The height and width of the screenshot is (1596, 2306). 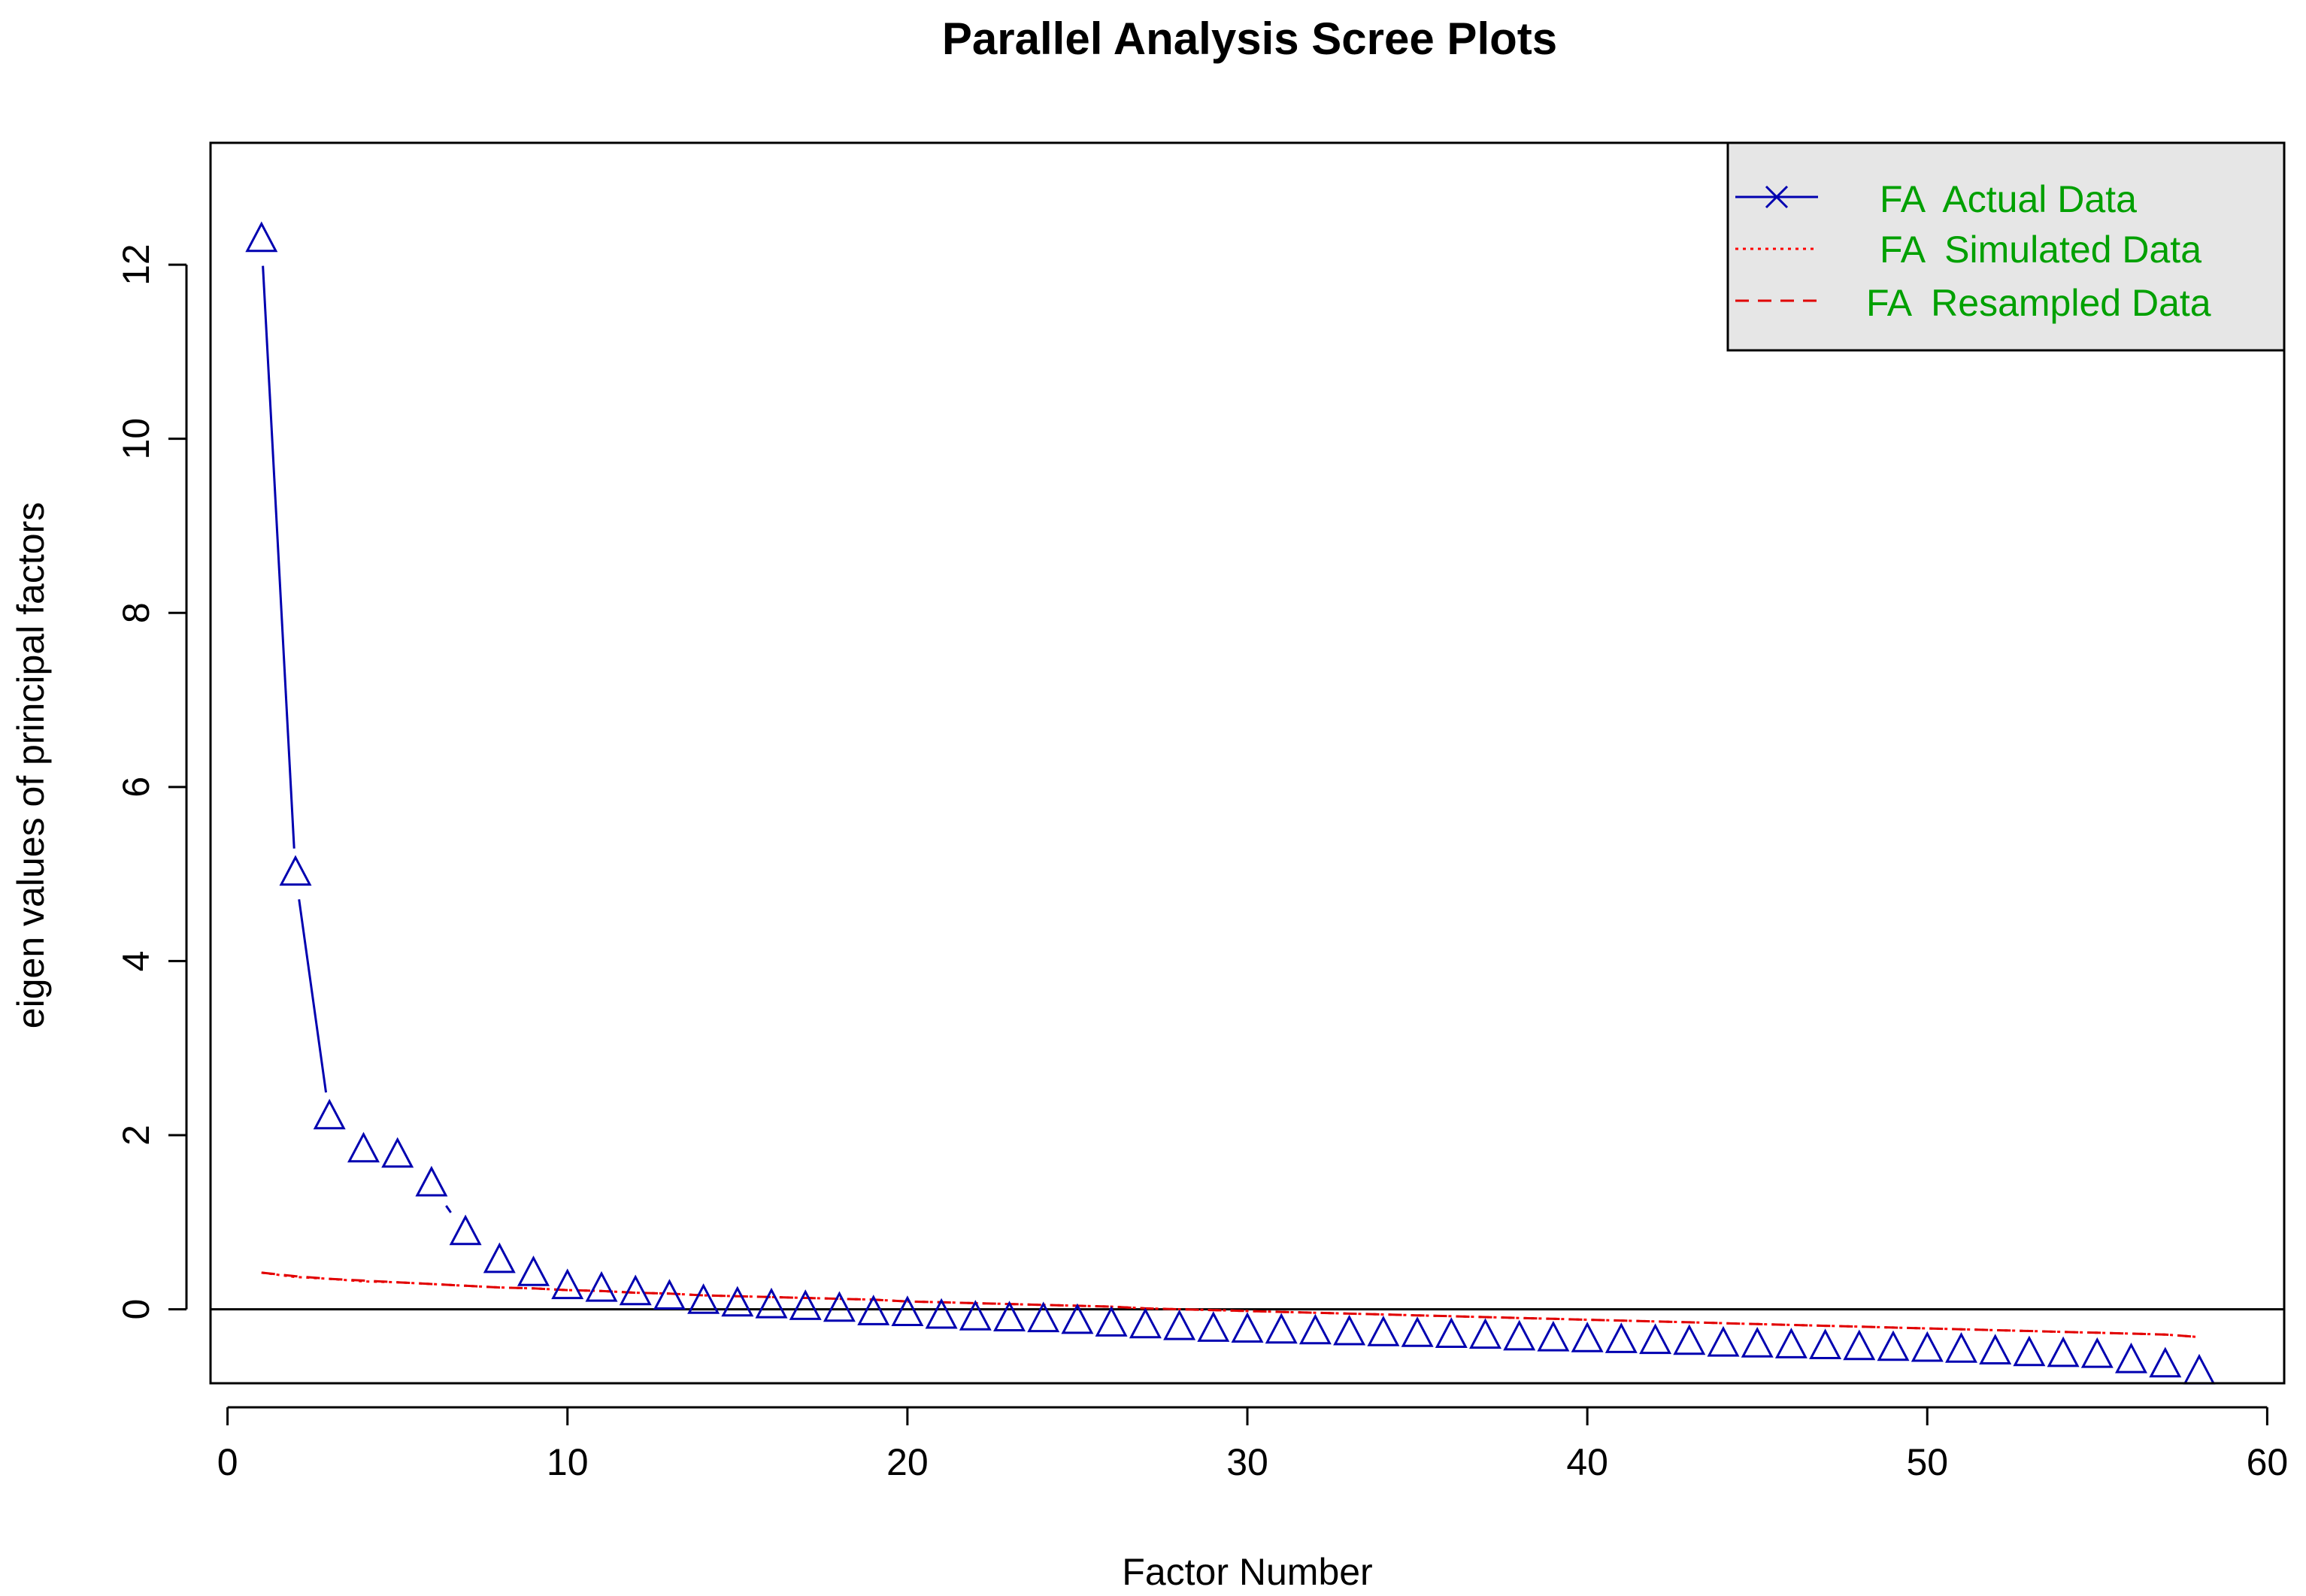 I want to click on x-tick-label: 0, so click(x=227, y=1462).